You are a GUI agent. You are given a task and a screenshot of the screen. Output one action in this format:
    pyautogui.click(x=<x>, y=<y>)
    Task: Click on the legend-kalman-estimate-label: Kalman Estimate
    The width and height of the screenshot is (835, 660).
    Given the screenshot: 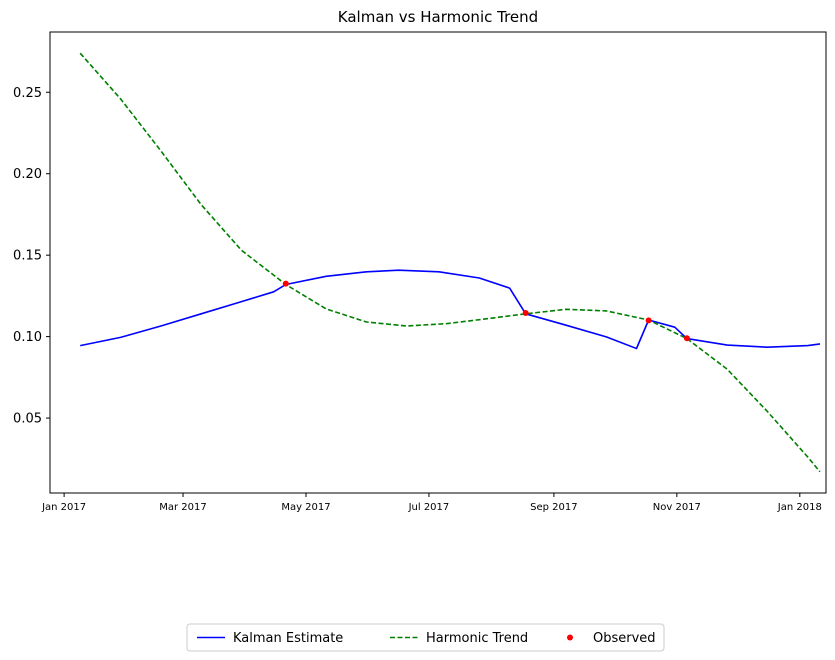 What is the action you would take?
    pyautogui.click(x=288, y=638)
    